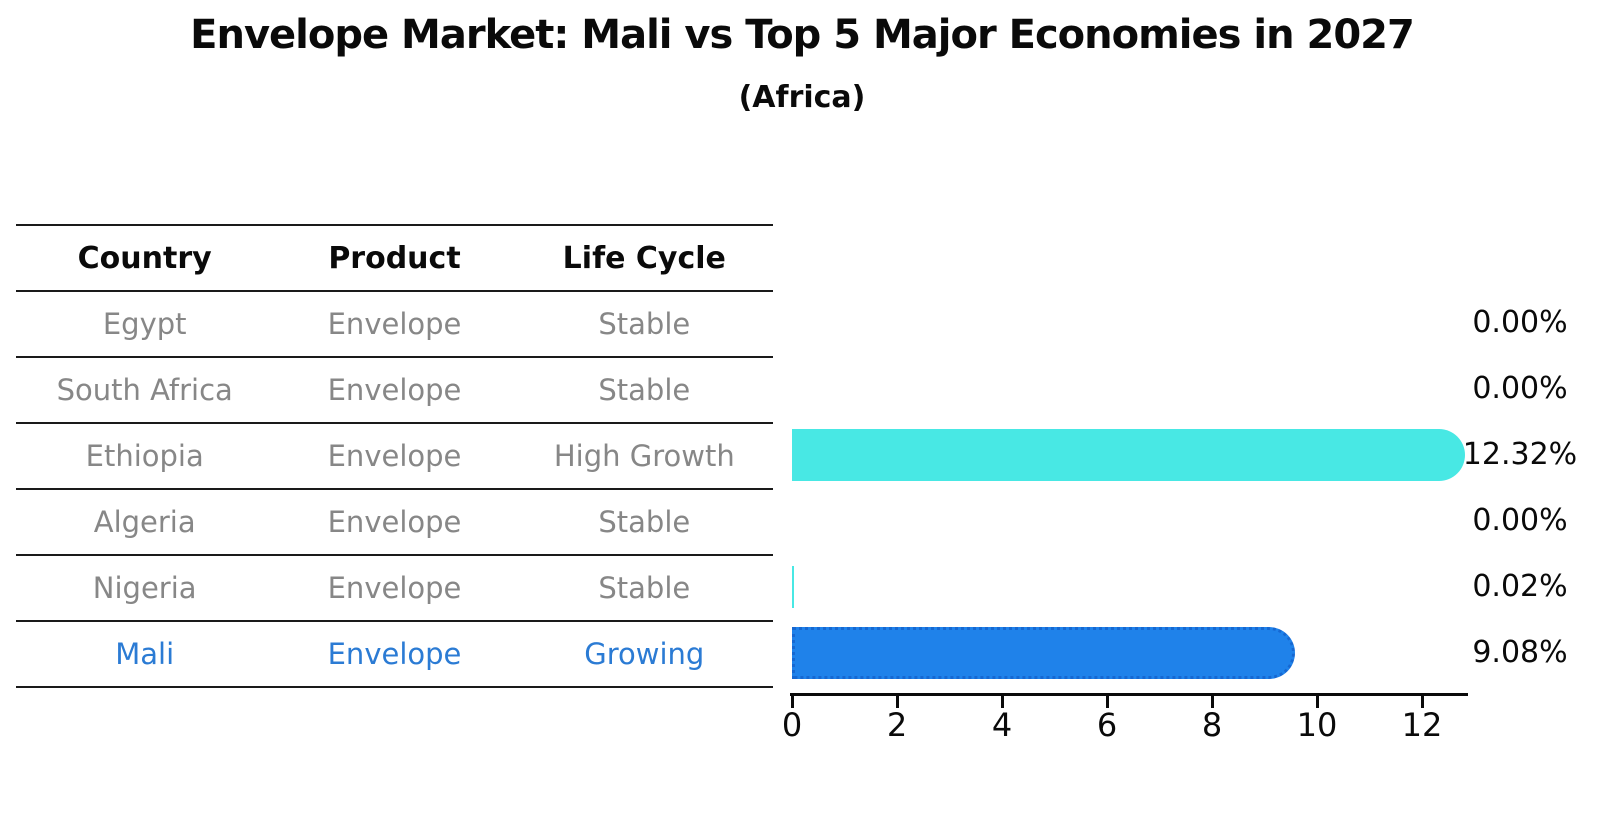 Image resolution: width=1604 pixels, height=823 pixels. What do you see at coordinates (1002, 725) in the screenshot?
I see `x-tick-label: 4` at bounding box center [1002, 725].